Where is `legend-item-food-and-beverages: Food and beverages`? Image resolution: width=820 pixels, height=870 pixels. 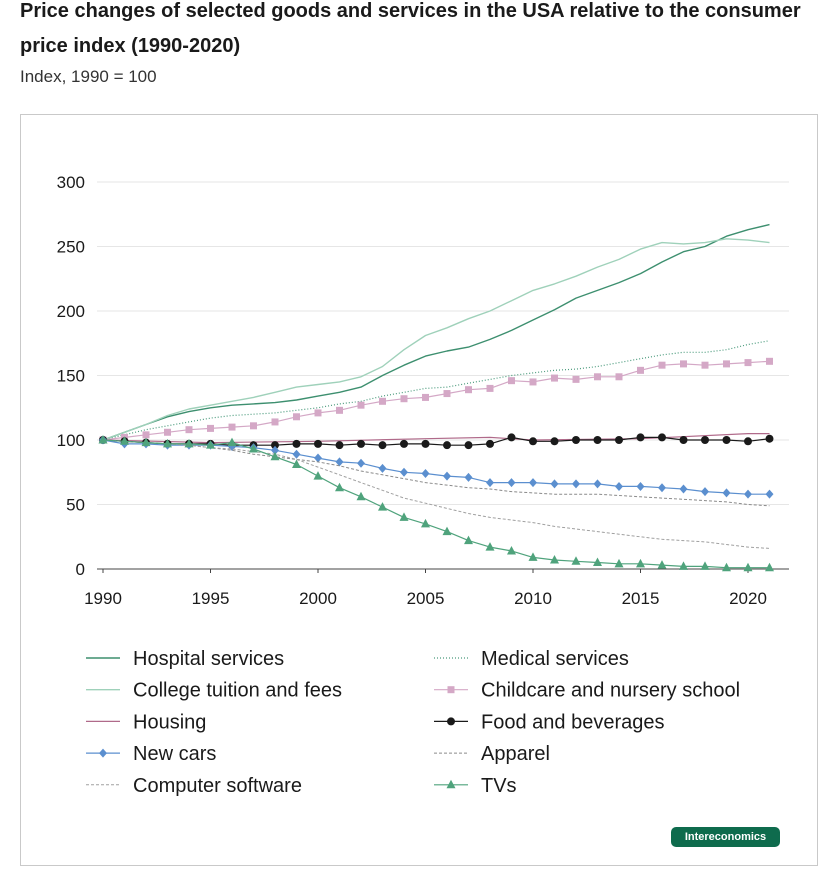 legend-item-food-and-beverages: Food and beverages is located at coordinates (549, 722).